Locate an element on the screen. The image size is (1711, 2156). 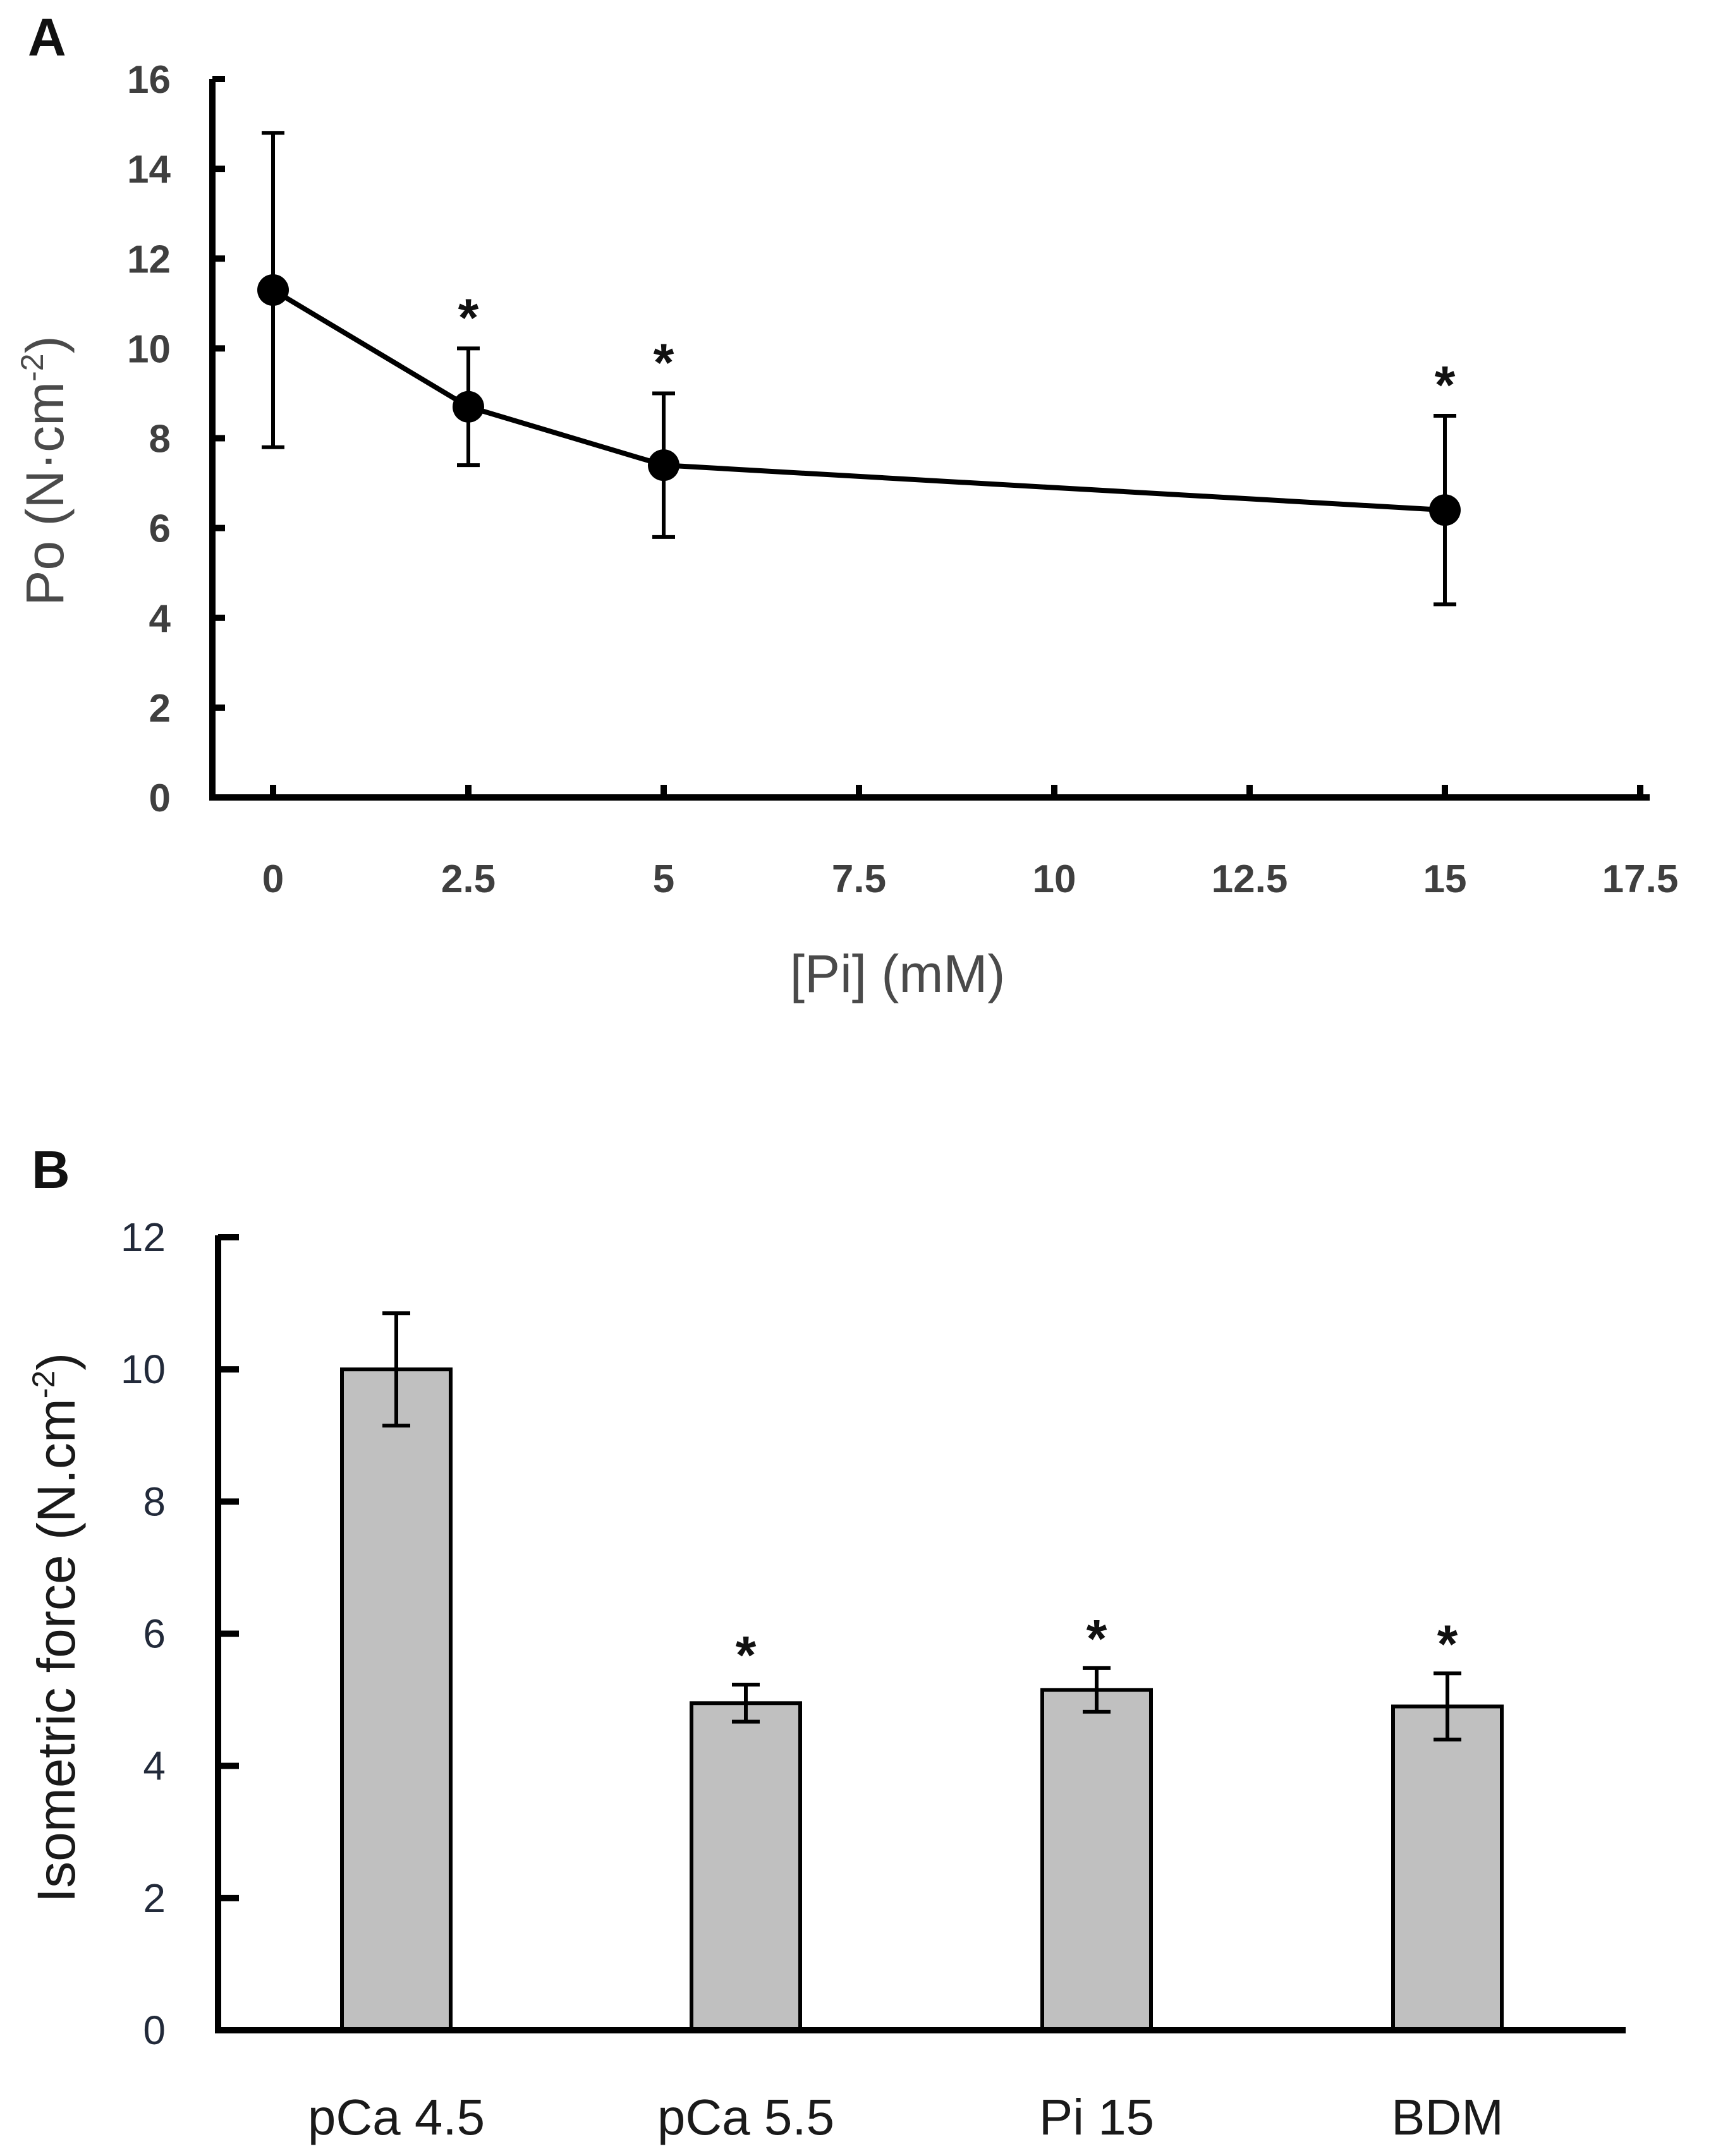
panel-a-series is located at coordinates (859, 400).